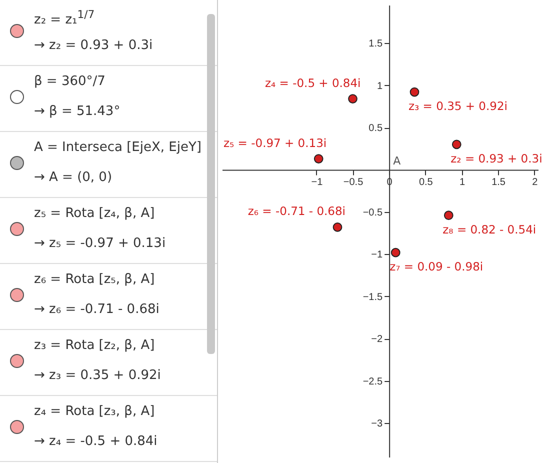 Image resolution: width=547 pixels, height=463 pixels. Describe the element at coordinates (353, 182) in the screenshot. I see `x-tick-label: −0.5` at that location.